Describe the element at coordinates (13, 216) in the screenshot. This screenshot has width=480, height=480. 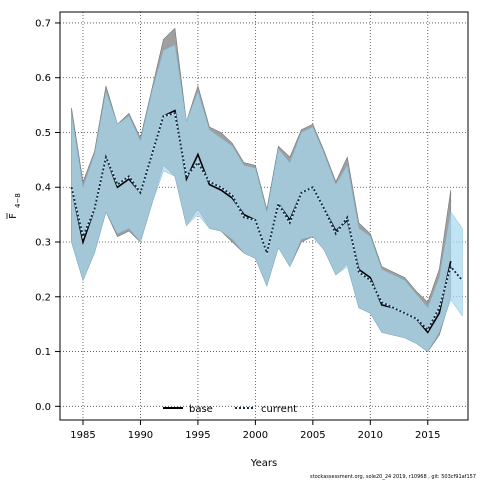
I see `y-axis-label-main: F` at that location.